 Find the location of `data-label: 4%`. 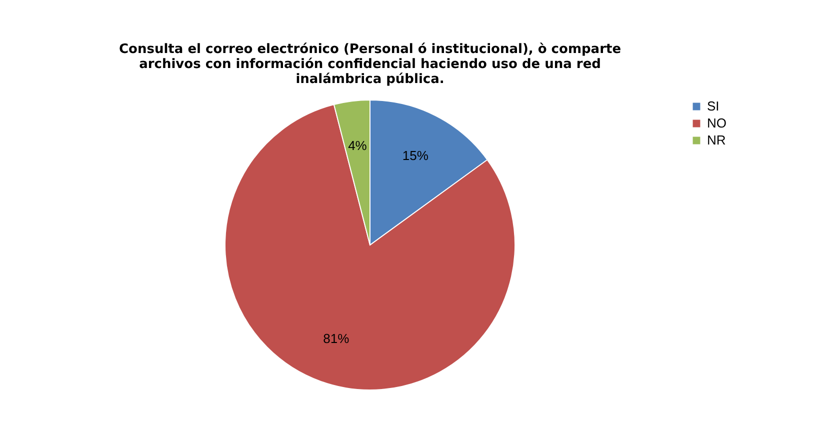

data-label: 4% is located at coordinates (358, 145).